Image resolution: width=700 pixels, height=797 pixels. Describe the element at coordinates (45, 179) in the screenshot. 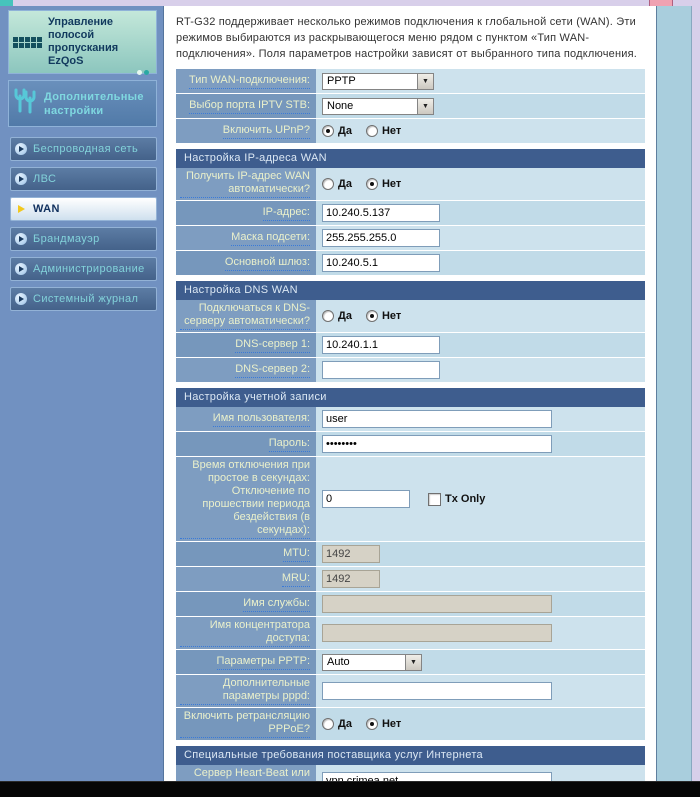

I see `sidebar-item-label: ЛВС` at that location.